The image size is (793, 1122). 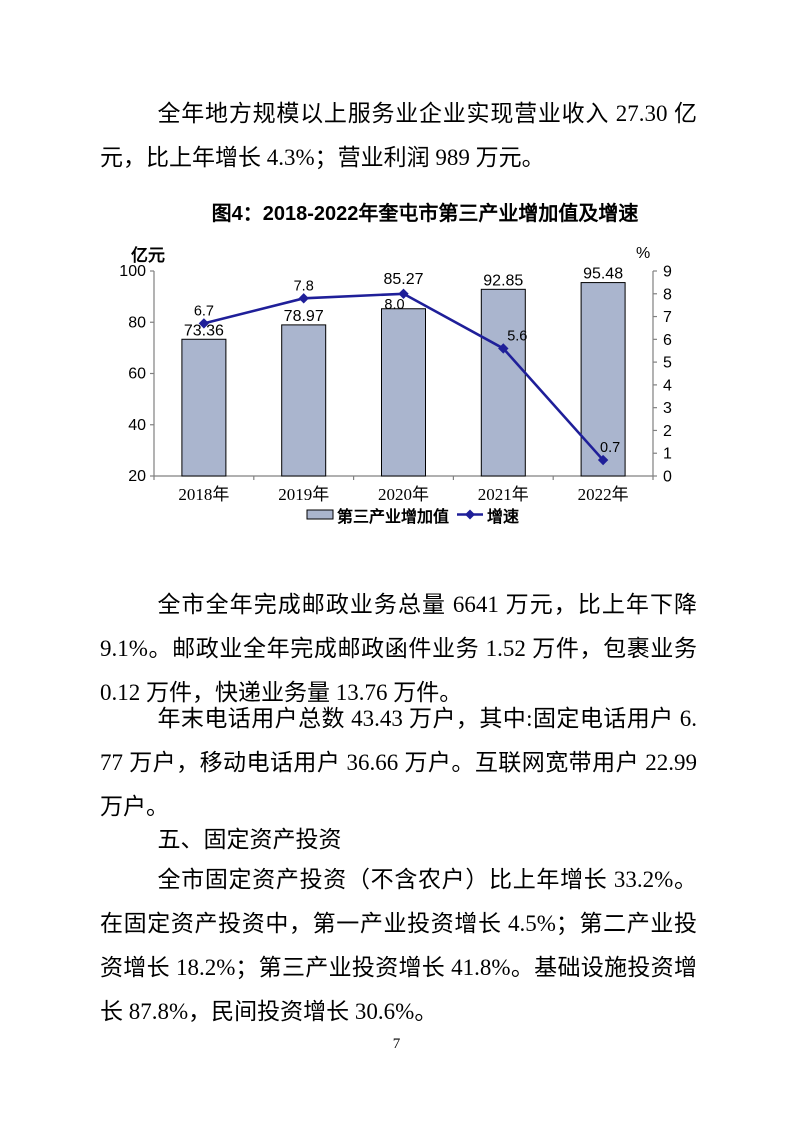 What do you see at coordinates (204, 323) in the screenshot?
I see `growth-marker-2018年` at bounding box center [204, 323].